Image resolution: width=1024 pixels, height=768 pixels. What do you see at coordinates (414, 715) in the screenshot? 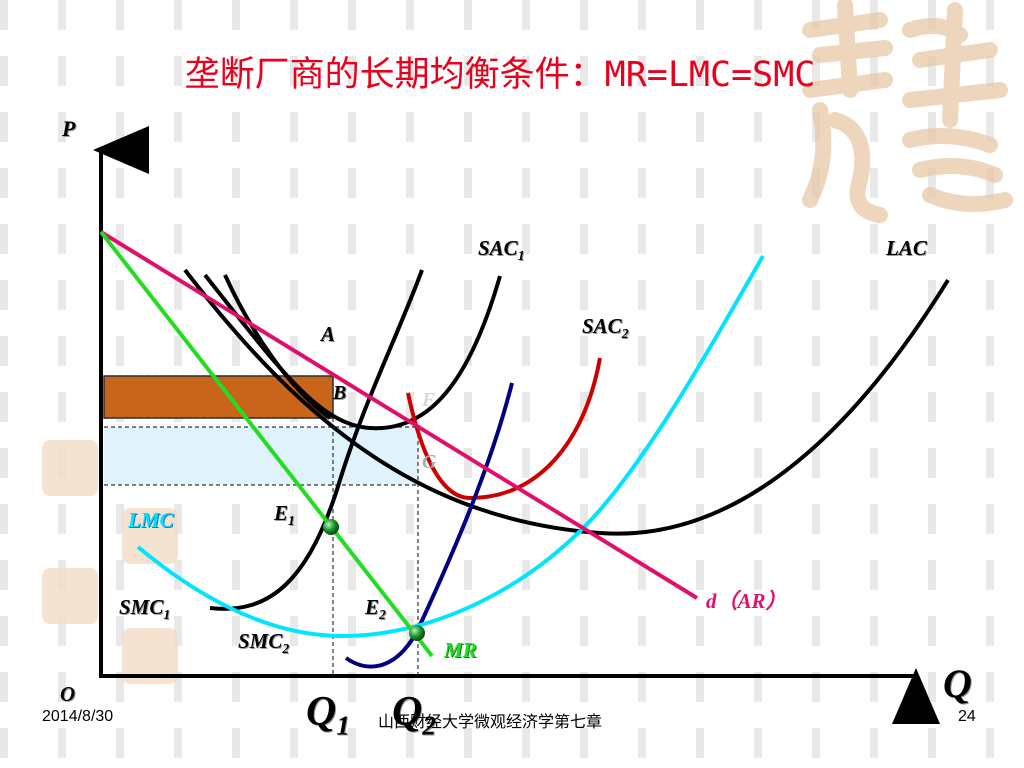
I see `q2-label: Q2` at bounding box center [414, 715].